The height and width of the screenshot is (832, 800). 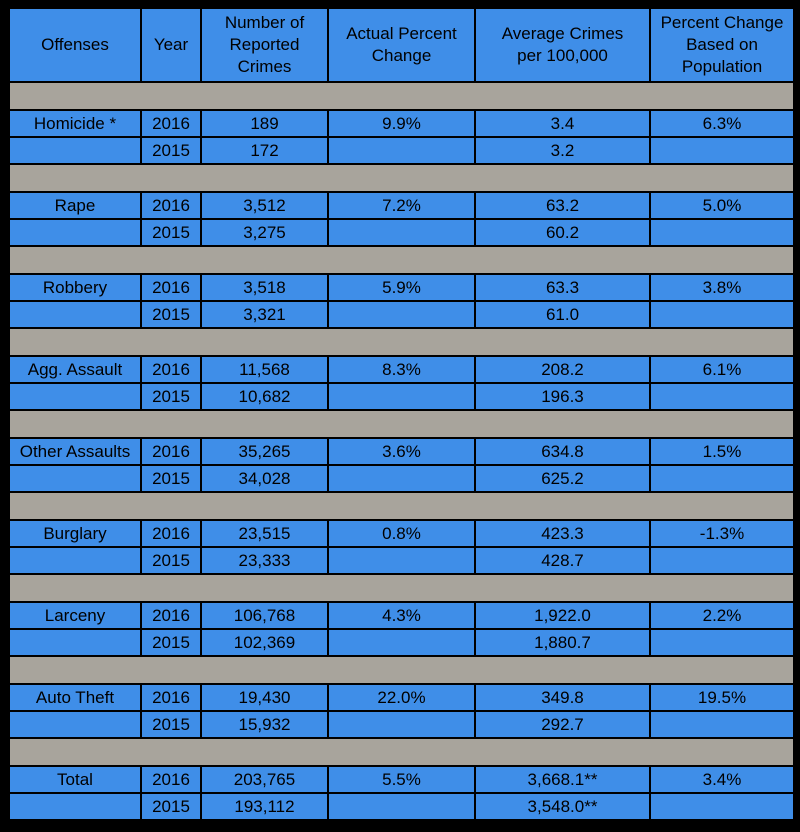 What do you see at coordinates (722, 123) in the screenshot?
I see `pop-change-cell: 6.3%` at bounding box center [722, 123].